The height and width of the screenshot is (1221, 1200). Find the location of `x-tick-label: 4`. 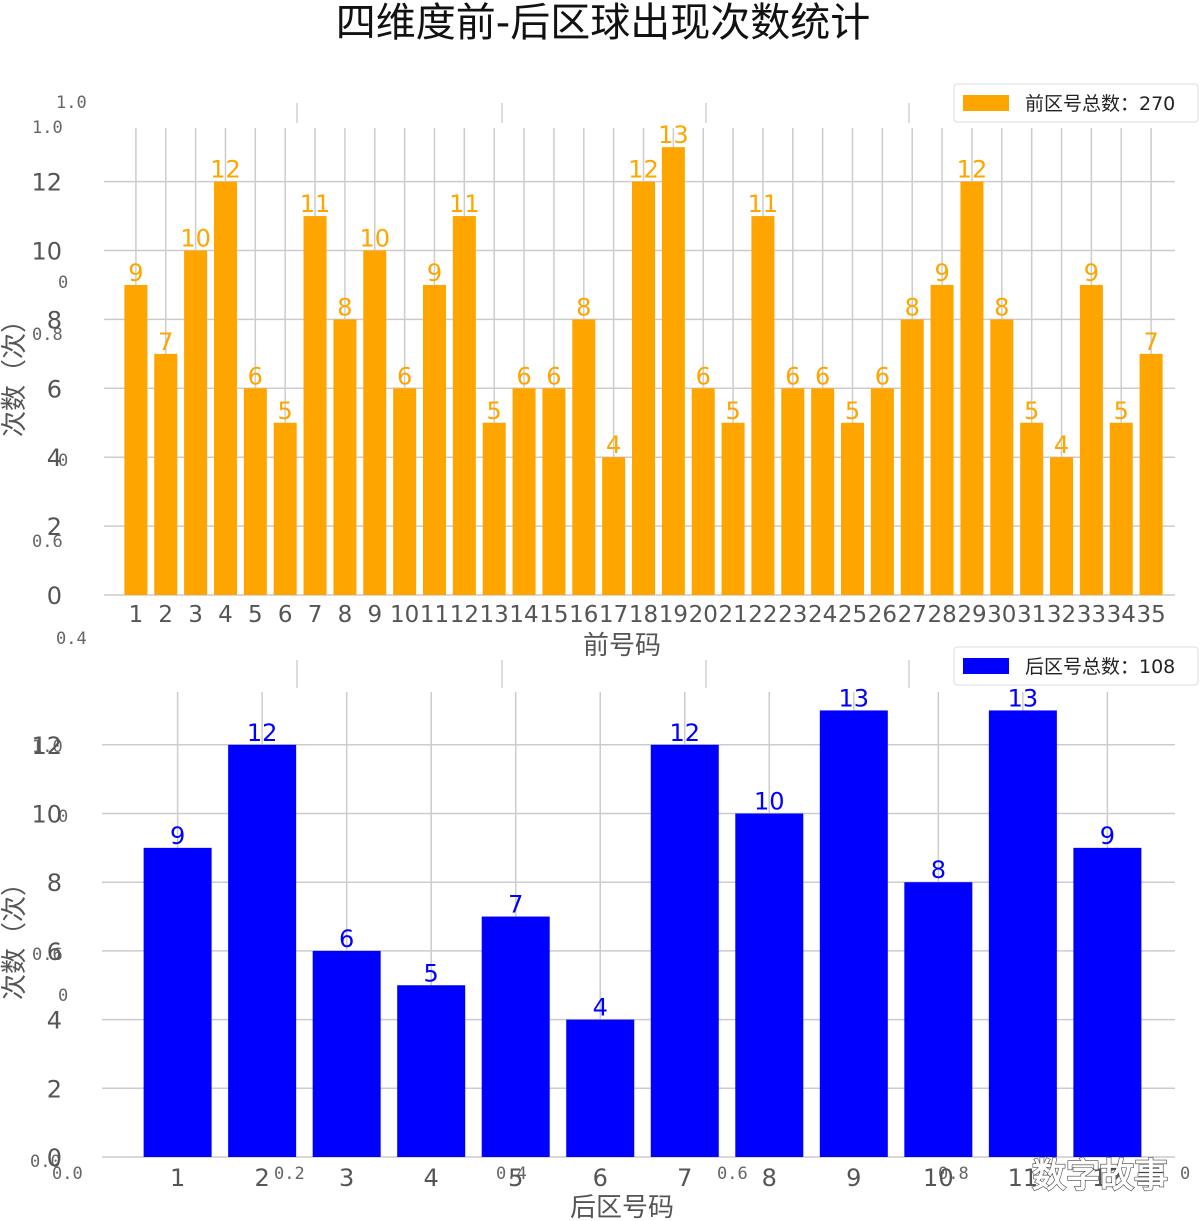

x-tick-label: 4 is located at coordinates (431, 1178).